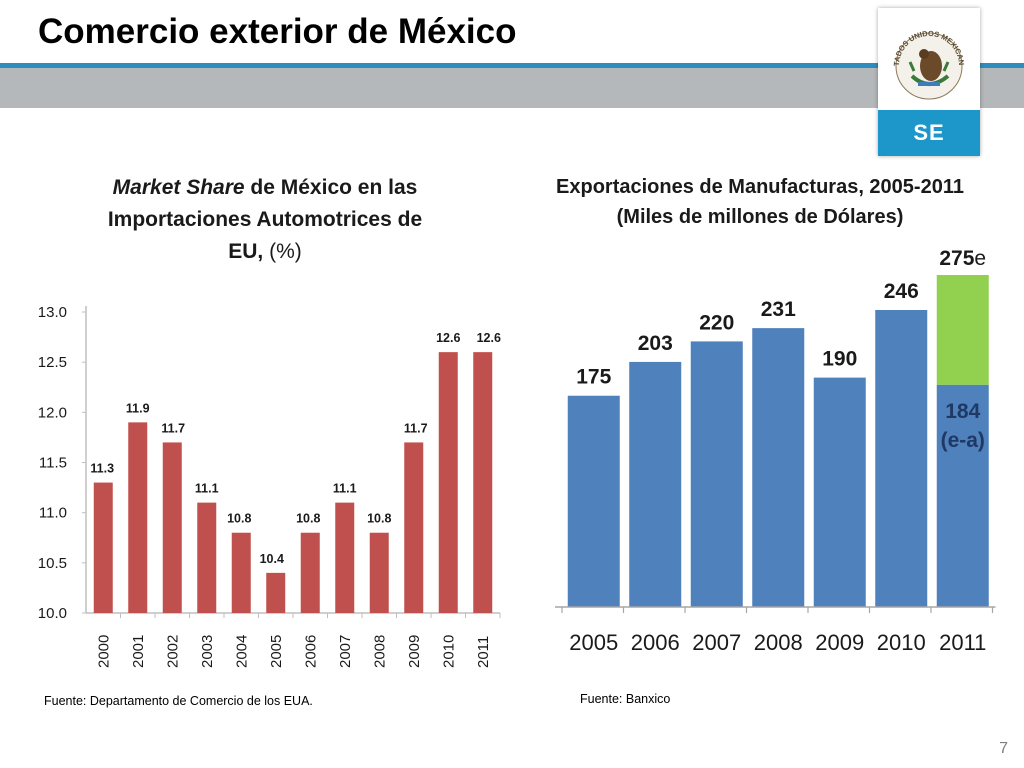 This screenshot has width=1024, height=768. I want to click on left-data-label-2004: 10.8, so click(239, 519).